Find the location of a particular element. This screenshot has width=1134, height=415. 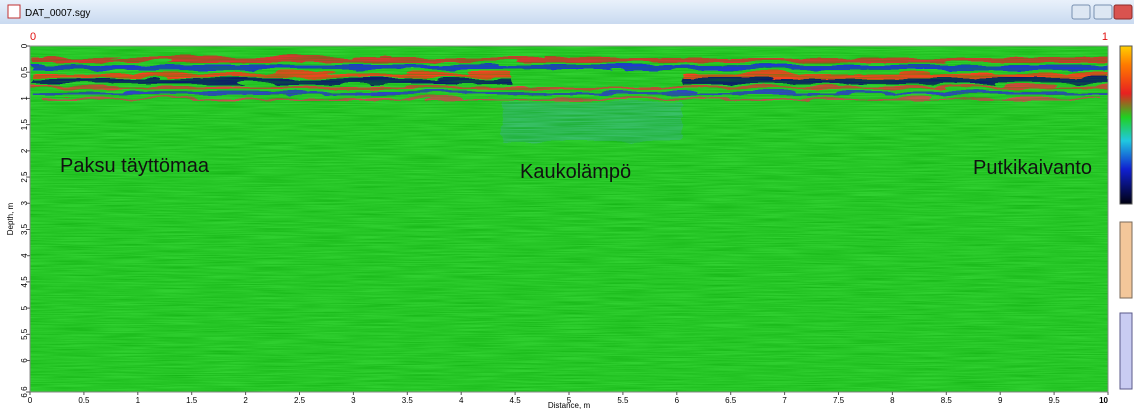

color-scale is located at coordinates (1126, 125).